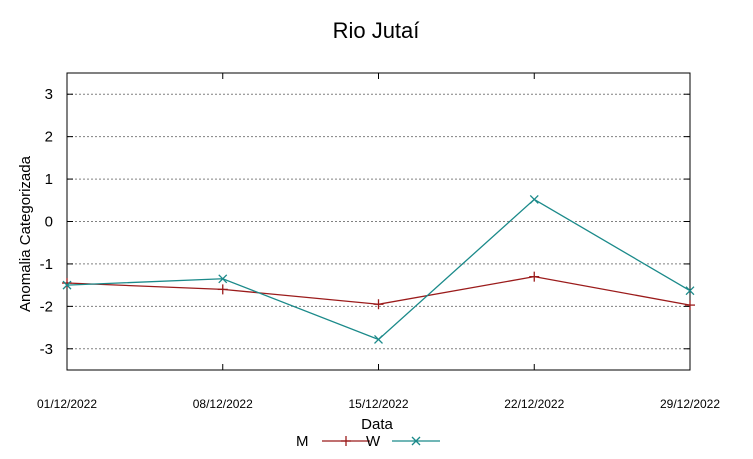  Describe the element at coordinates (378, 404) in the screenshot. I see `xtick-label: 15/12/2022` at that location.